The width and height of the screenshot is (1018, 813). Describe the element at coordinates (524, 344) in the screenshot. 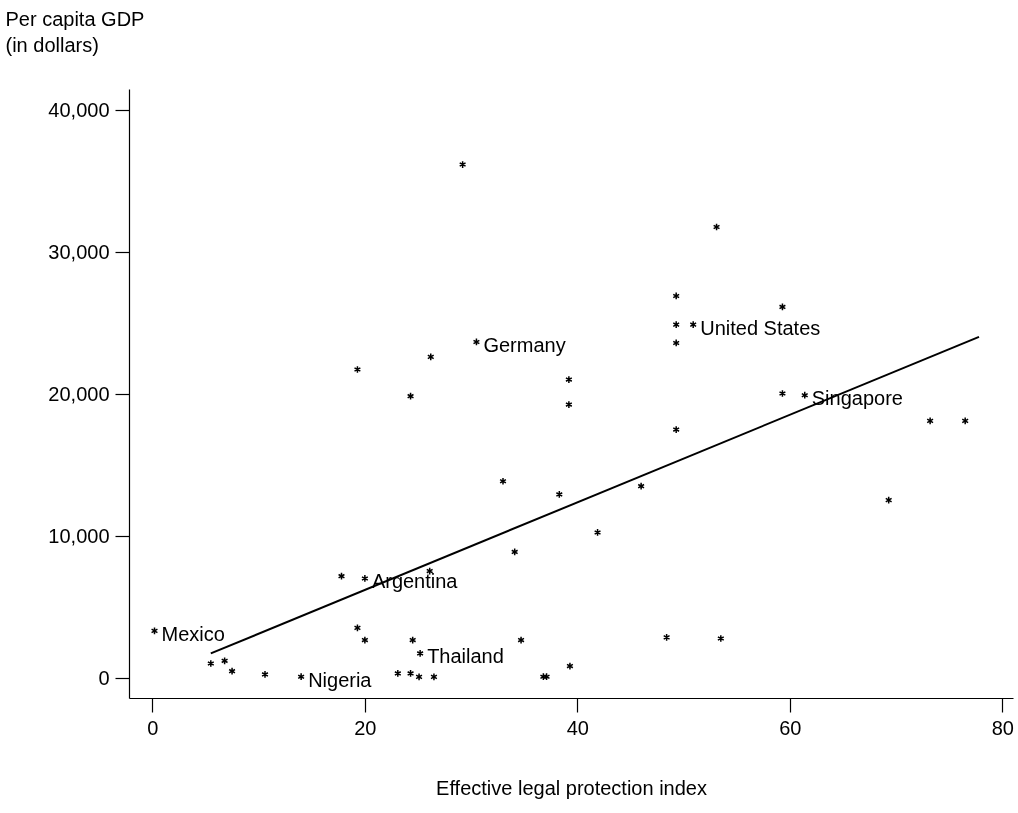

I see `annotation: Germany` at that location.